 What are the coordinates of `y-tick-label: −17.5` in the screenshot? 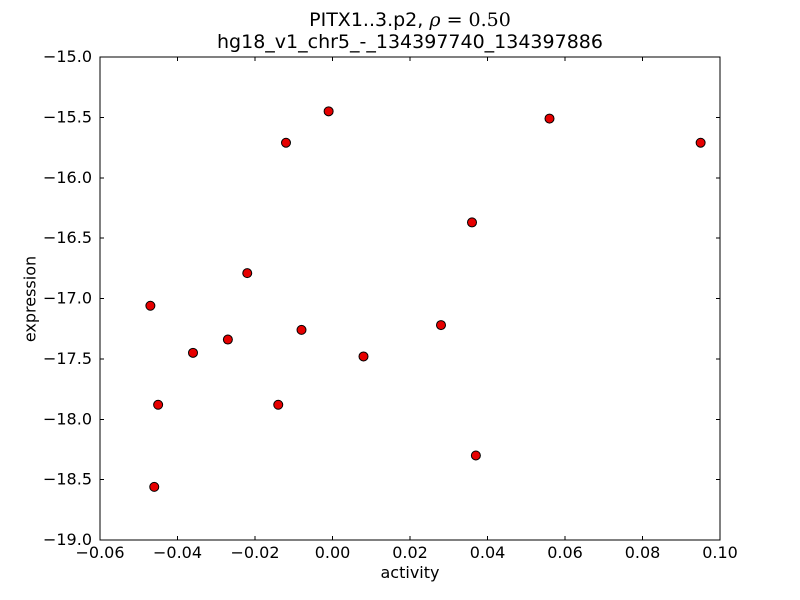 It's located at (67, 358).